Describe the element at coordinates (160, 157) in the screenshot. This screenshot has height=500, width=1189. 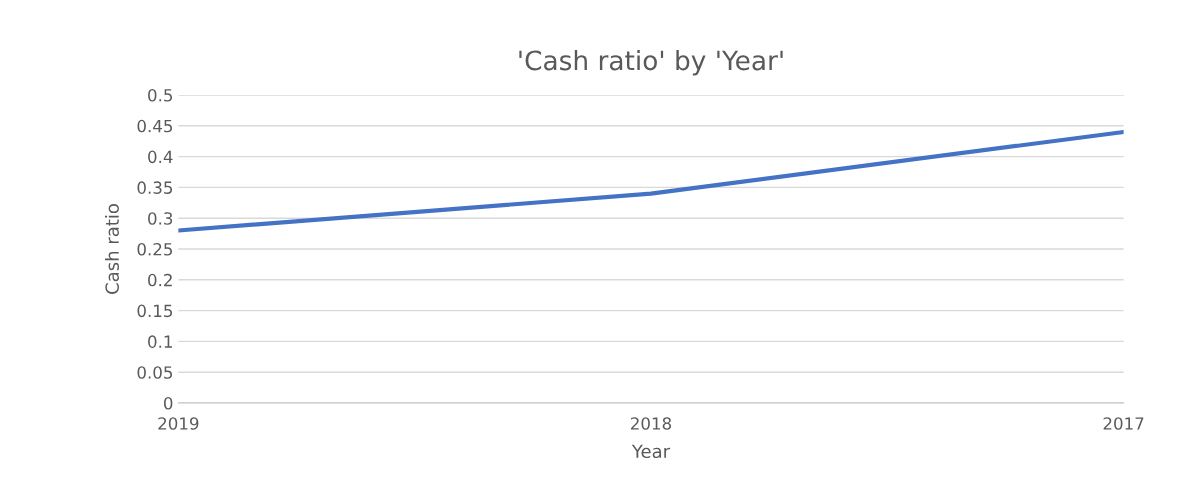
I see `y-tick-label: 0.4` at that location.